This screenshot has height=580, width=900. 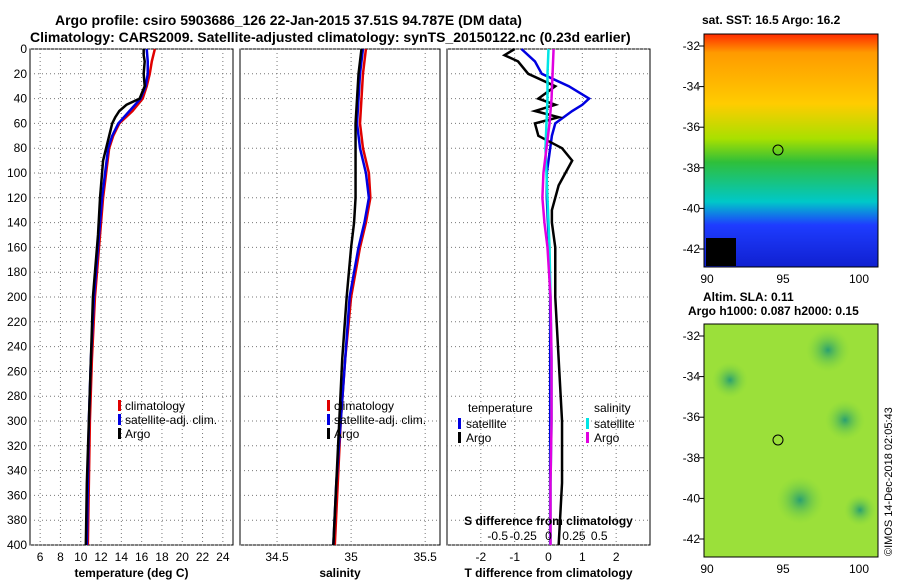 I want to click on x-tick-label: 24, so click(x=223, y=557).